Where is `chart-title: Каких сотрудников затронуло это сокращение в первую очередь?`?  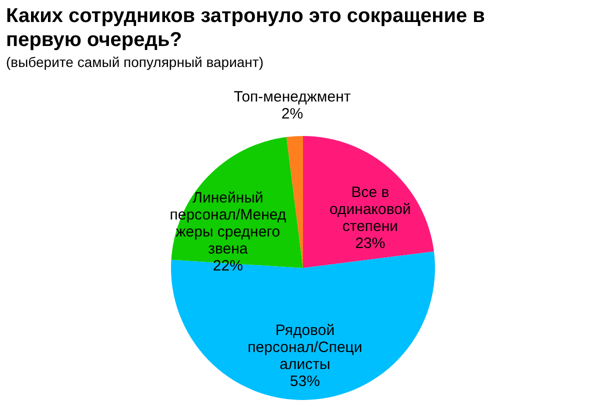
chart-title: Каких сотрудников затронуло это сокращение в первую очередь? is located at coordinates (245, 28).